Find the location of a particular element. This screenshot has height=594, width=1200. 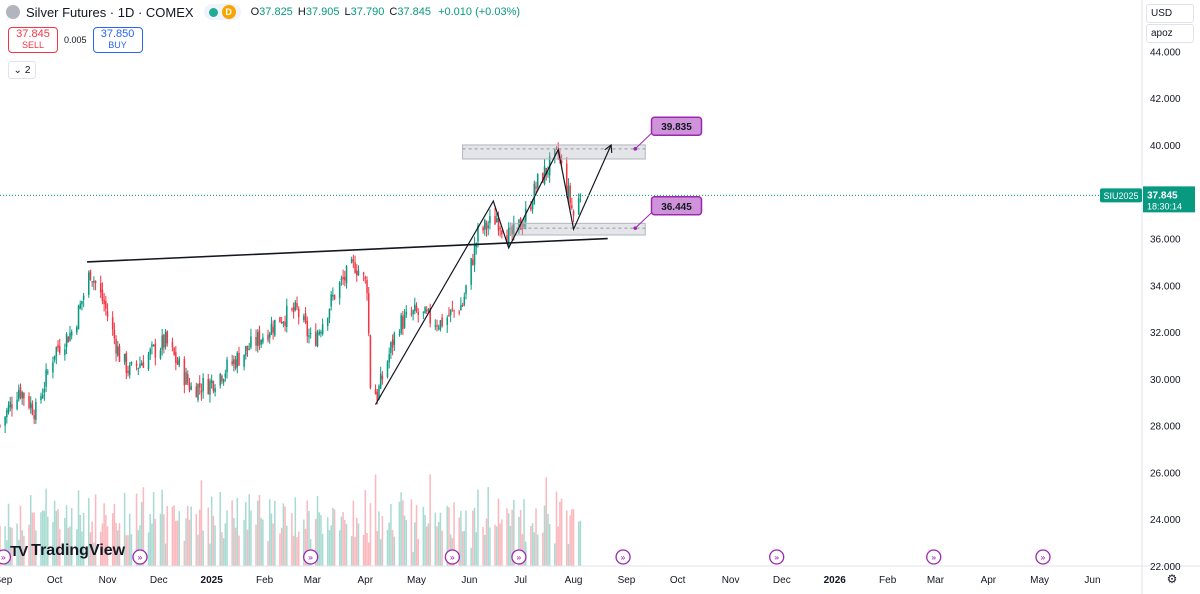

gear-icon: ⚙ is located at coordinates (1172, 579).